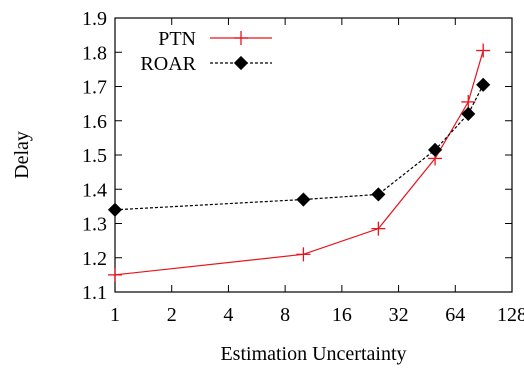 This screenshot has height=377, width=524. Describe the element at coordinates (115, 315) in the screenshot. I see `x-tick-label: 1` at that location.